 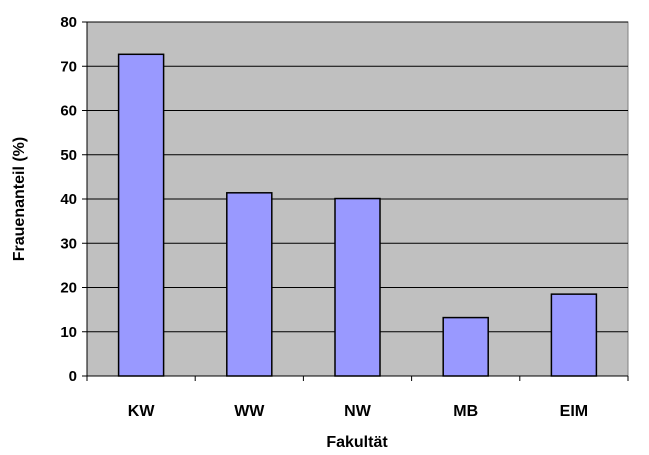 What do you see at coordinates (465, 346) in the screenshot?
I see `bar-mb` at bounding box center [465, 346].